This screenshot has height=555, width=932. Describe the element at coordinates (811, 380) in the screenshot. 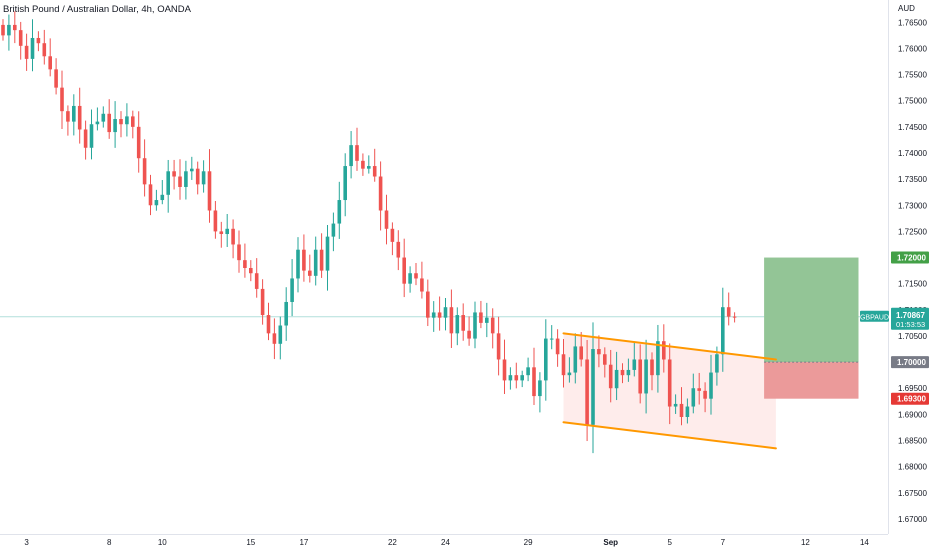

I see `loss-zone` at that location.